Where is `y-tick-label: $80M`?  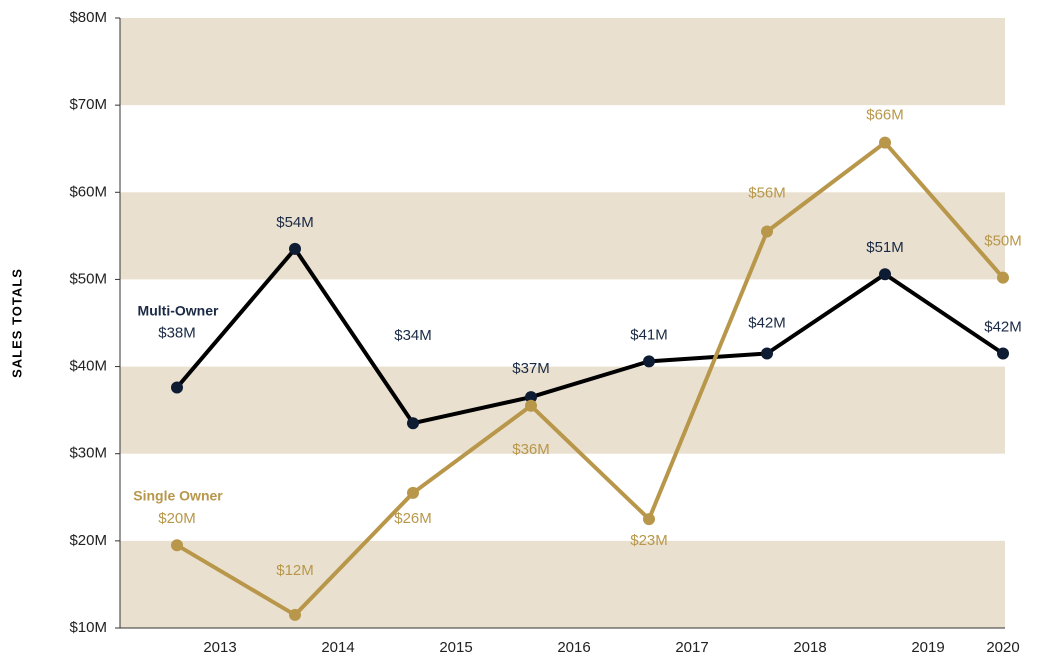
y-tick-label: $80M is located at coordinates (88, 17).